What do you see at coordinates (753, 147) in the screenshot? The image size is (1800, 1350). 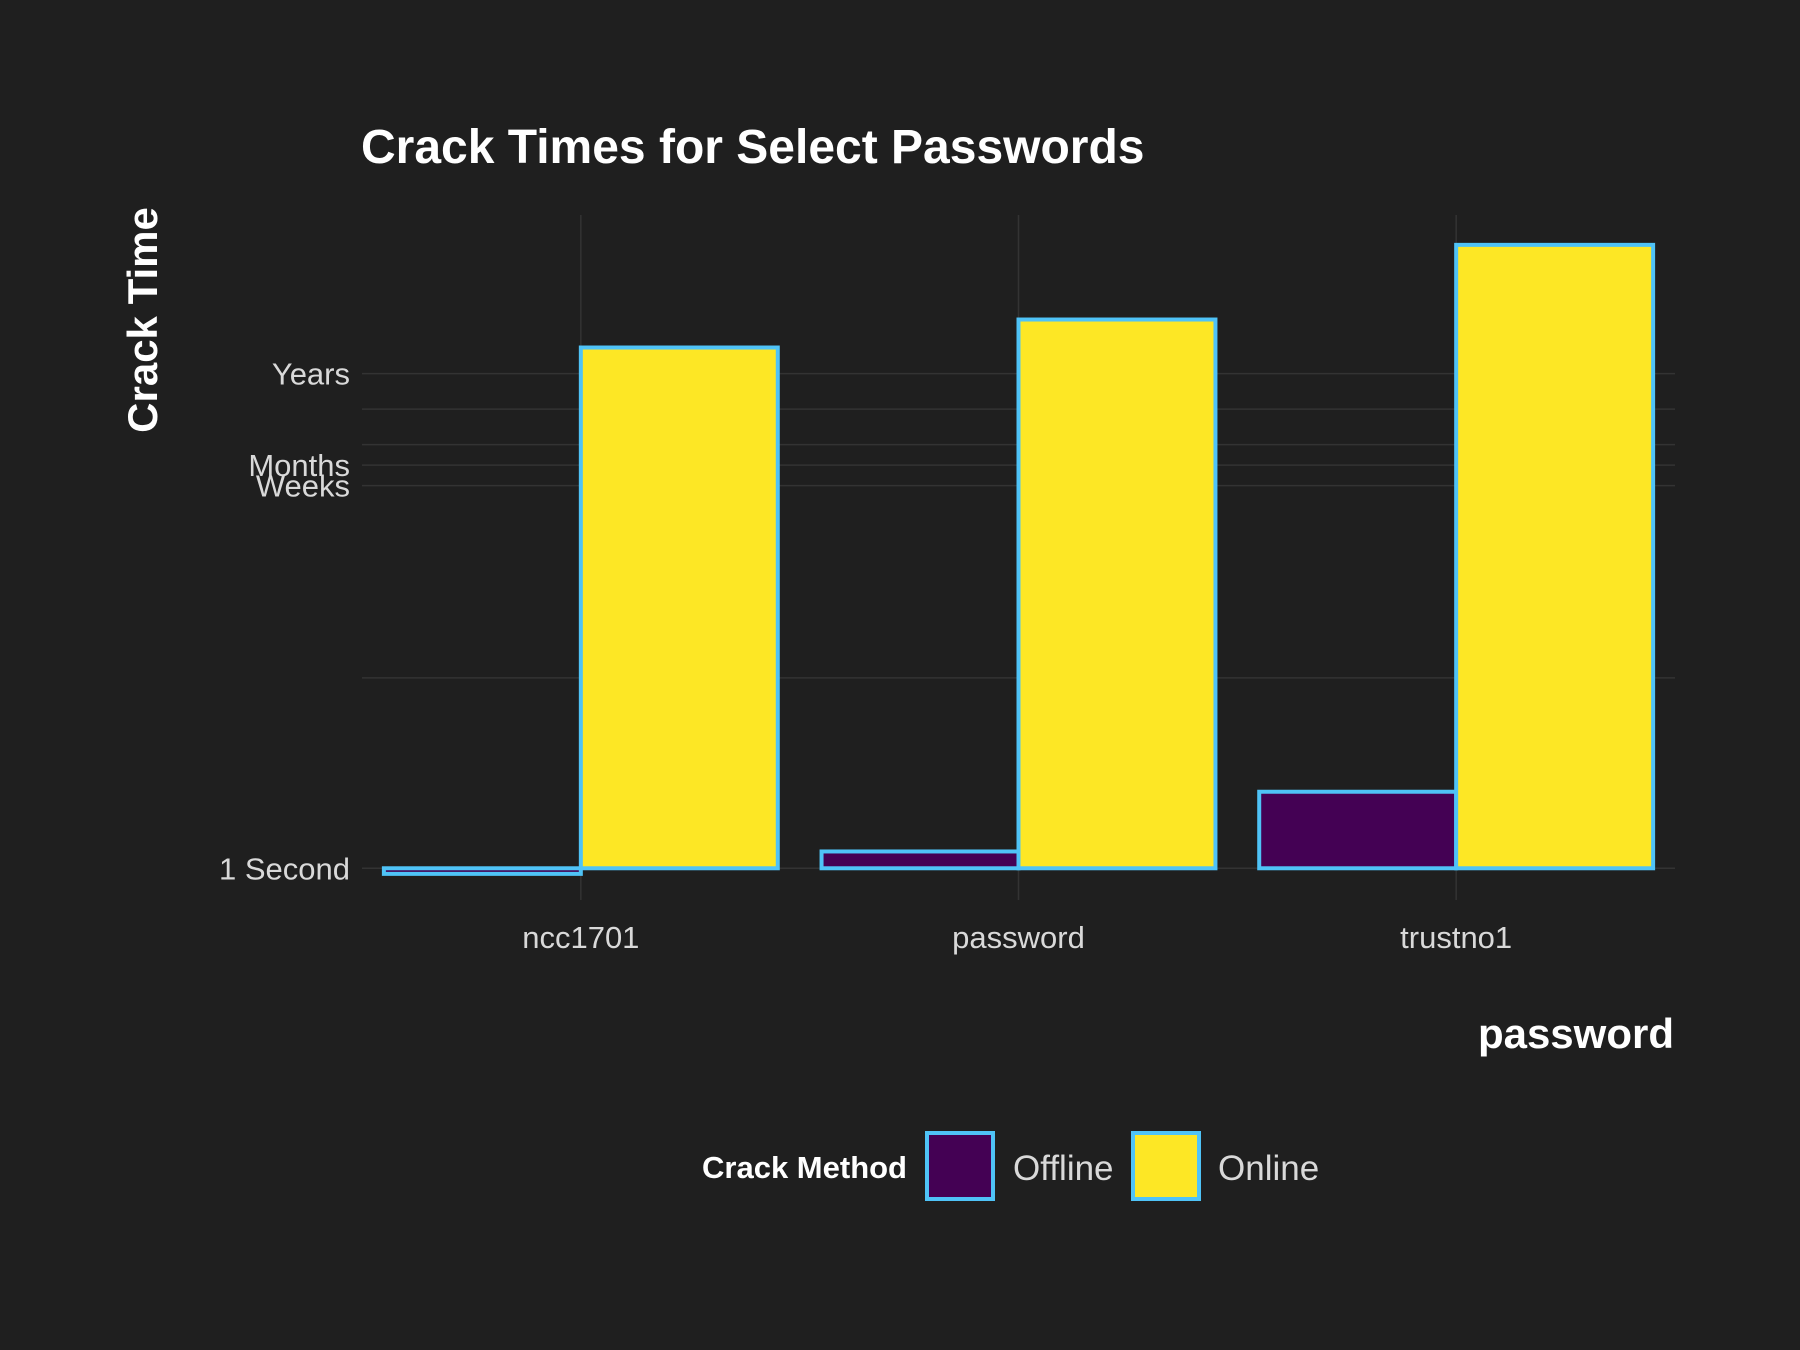 I see `chart-title: Crack Times for Select Passwords` at bounding box center [753, 147].